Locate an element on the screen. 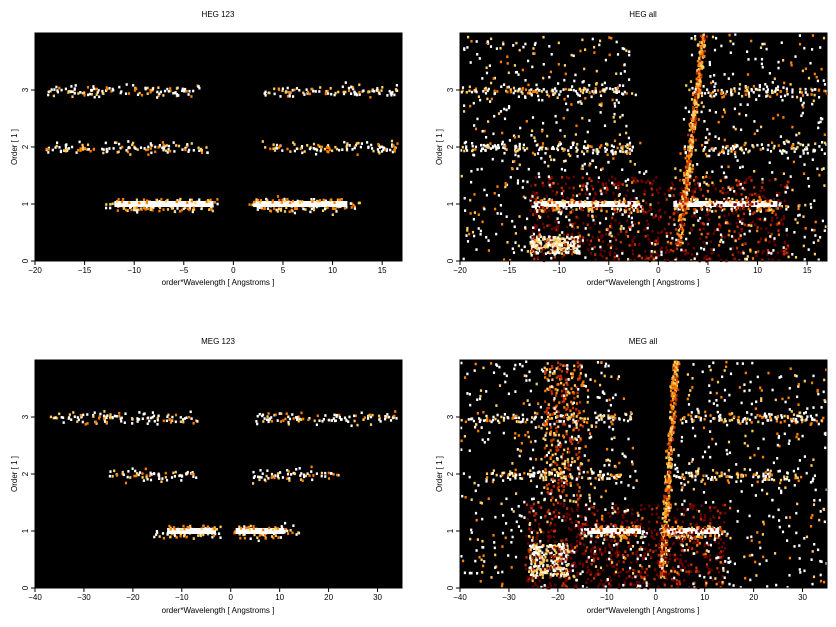 This screenshot has height=627, width=836. x-tick-label: 20 is located at coordinates (328, 597).